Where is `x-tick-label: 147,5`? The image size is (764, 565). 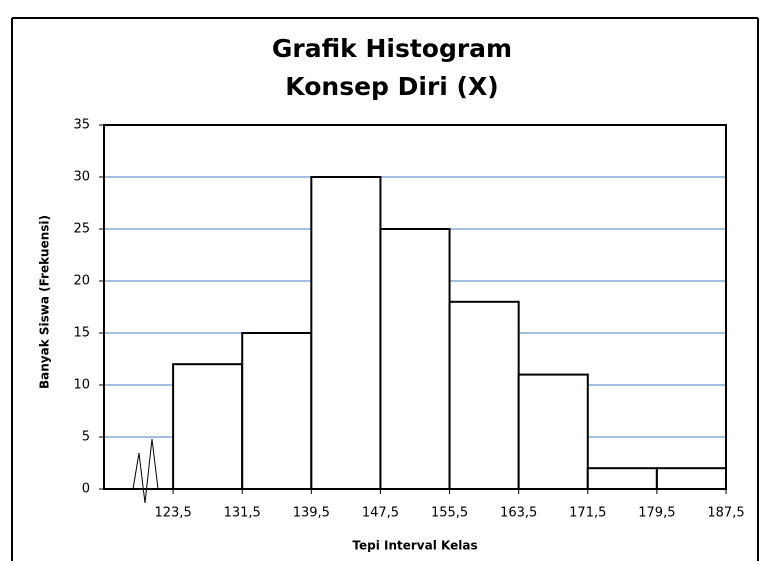 x-tick-label: 147,5 is located at coordinates (380, 513).